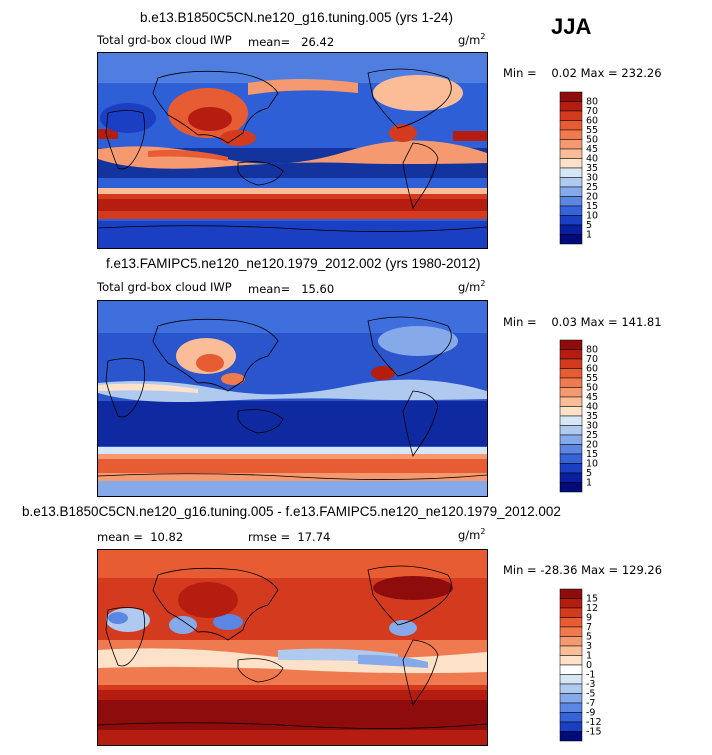 Image resolution: width=712 pixels, height=755 pixels. Describe the element at coordinates (590, 675) in the screenshot. I see `colorbar-tick-label: -1` at that location.